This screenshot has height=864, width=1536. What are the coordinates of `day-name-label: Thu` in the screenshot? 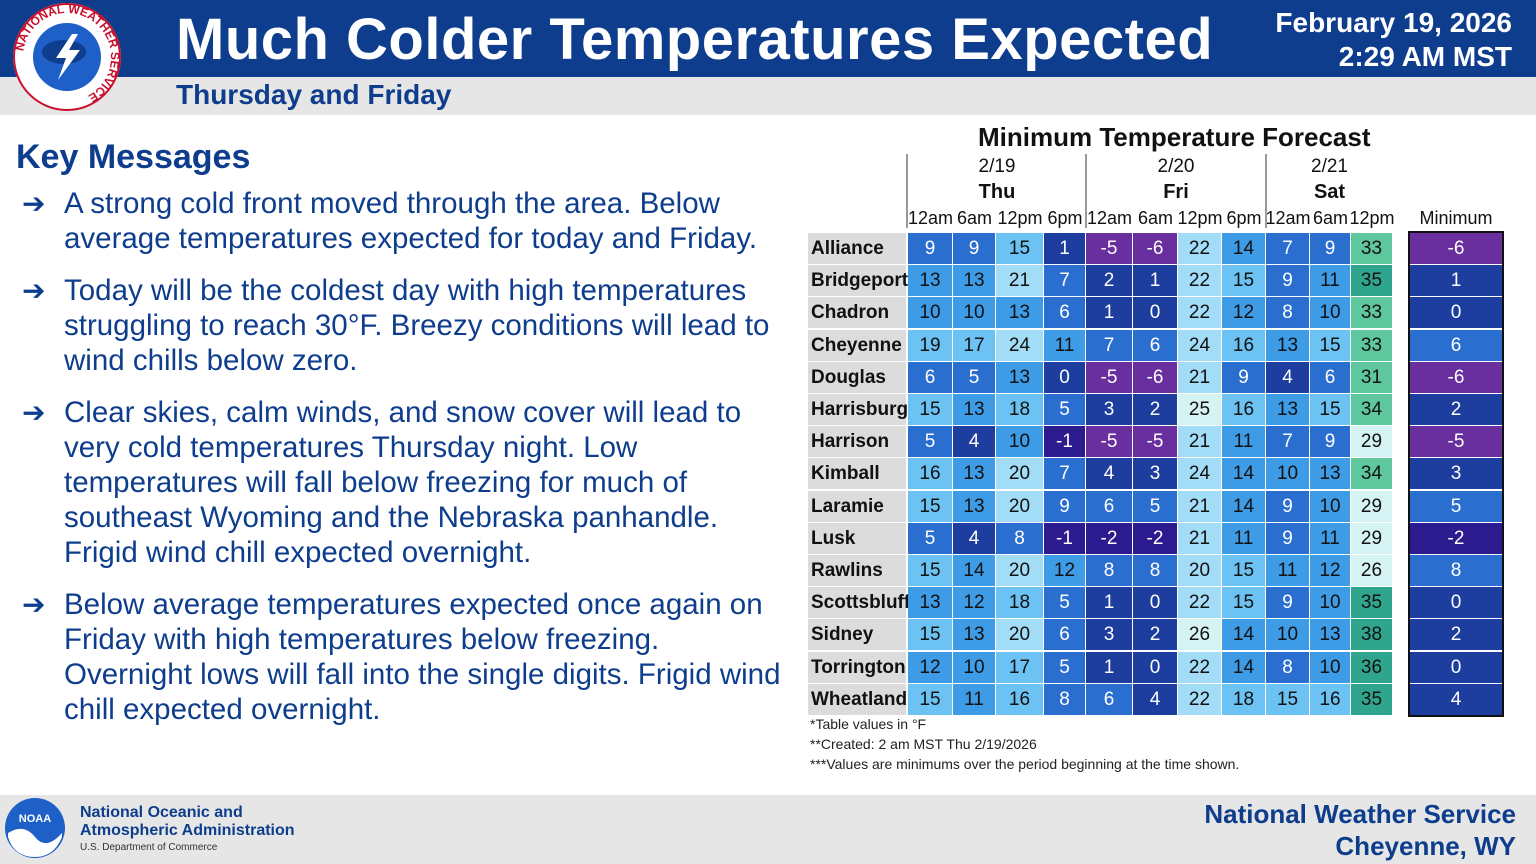 It's located at (997, 192).